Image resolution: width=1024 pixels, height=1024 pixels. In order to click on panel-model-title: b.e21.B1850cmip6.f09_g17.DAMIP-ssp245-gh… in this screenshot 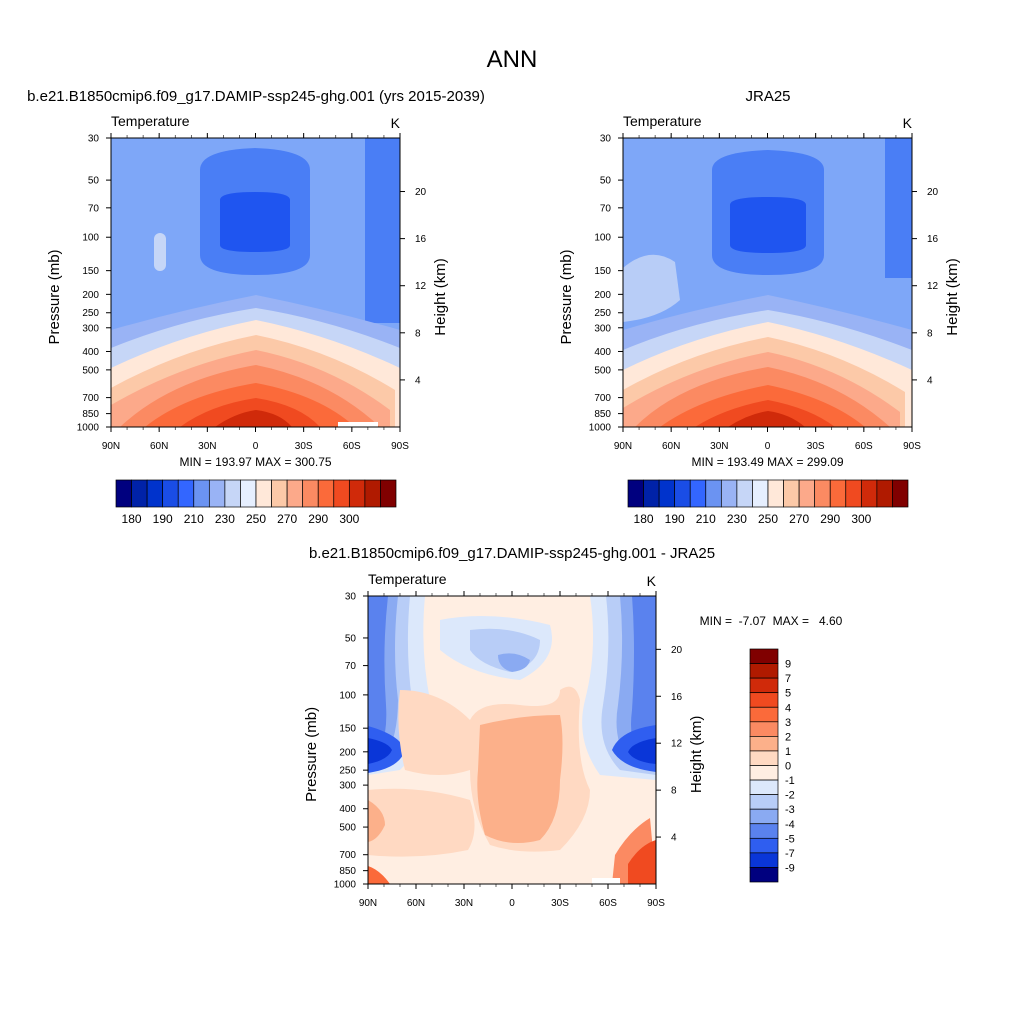, I will do `click(256, 96)`.